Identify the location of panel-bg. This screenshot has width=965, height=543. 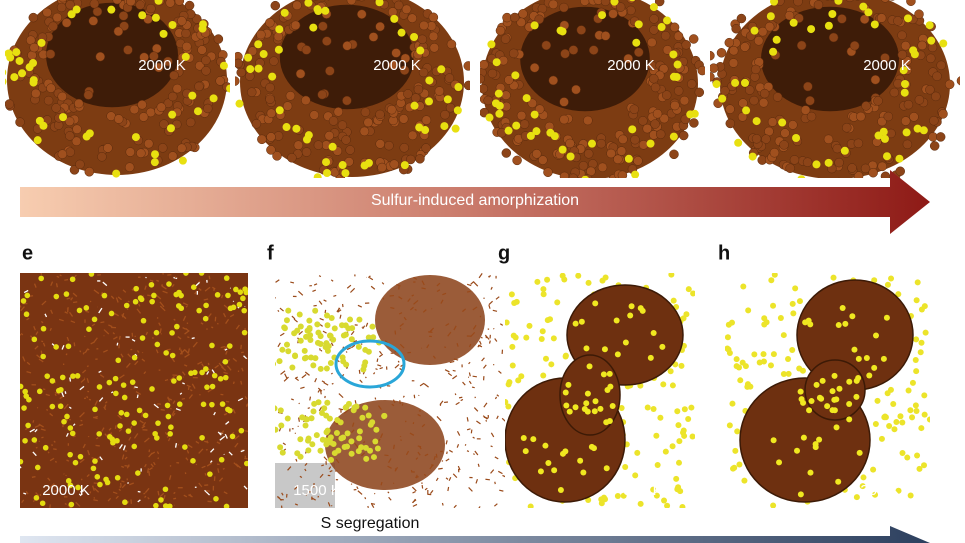
(134, 390).